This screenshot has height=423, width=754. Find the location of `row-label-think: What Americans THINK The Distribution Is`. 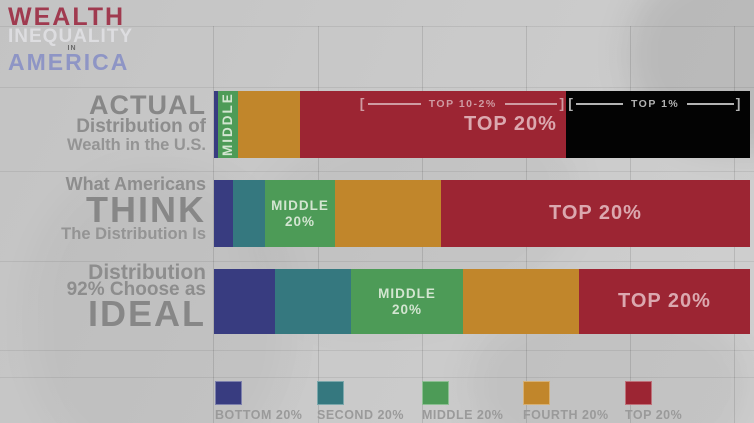

row-label-think: What Americans THINK The Distribution Is is located at coordinates (103, 209).